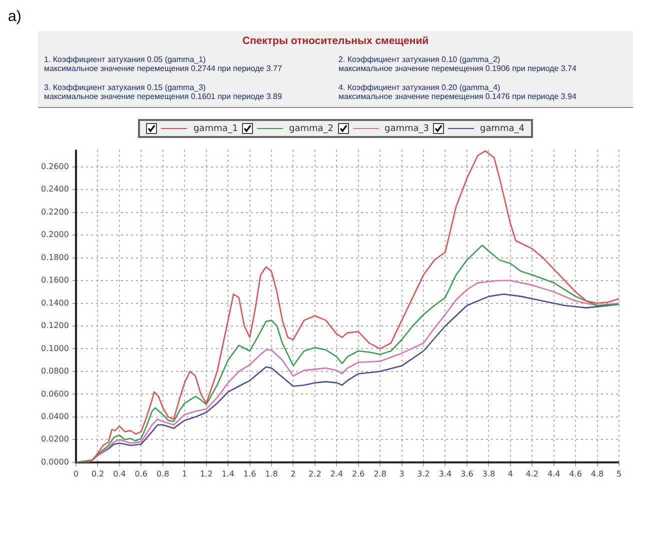 The image size is (645, 539). I want to click on x-tick-label: 1, so click(185, 473).